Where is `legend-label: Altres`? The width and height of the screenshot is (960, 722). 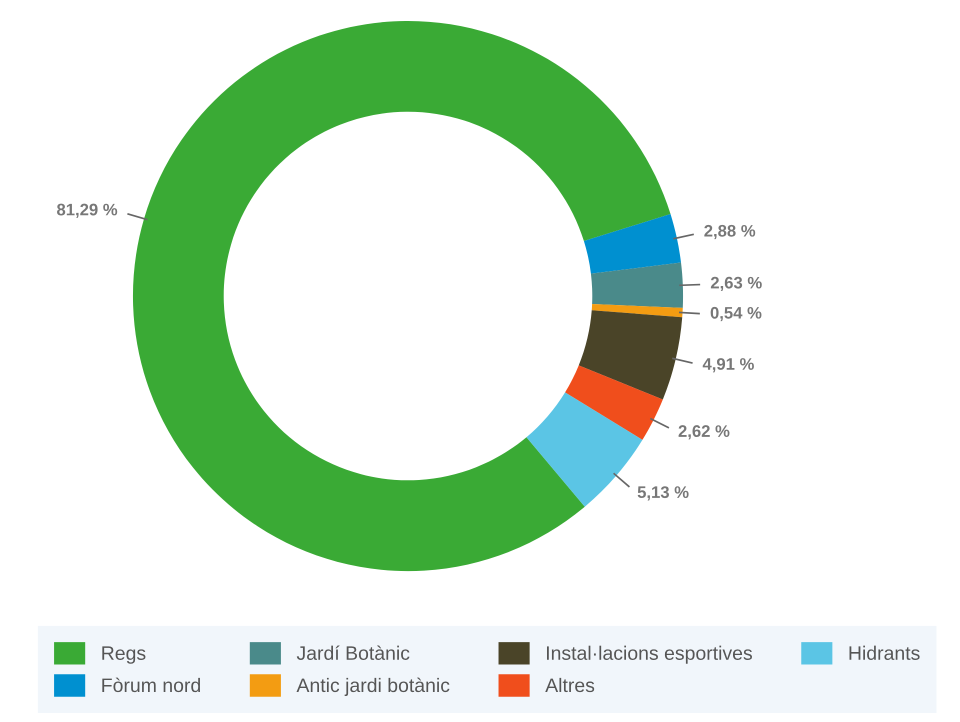 legend-label: Altres is located at coordinates (569, 685).